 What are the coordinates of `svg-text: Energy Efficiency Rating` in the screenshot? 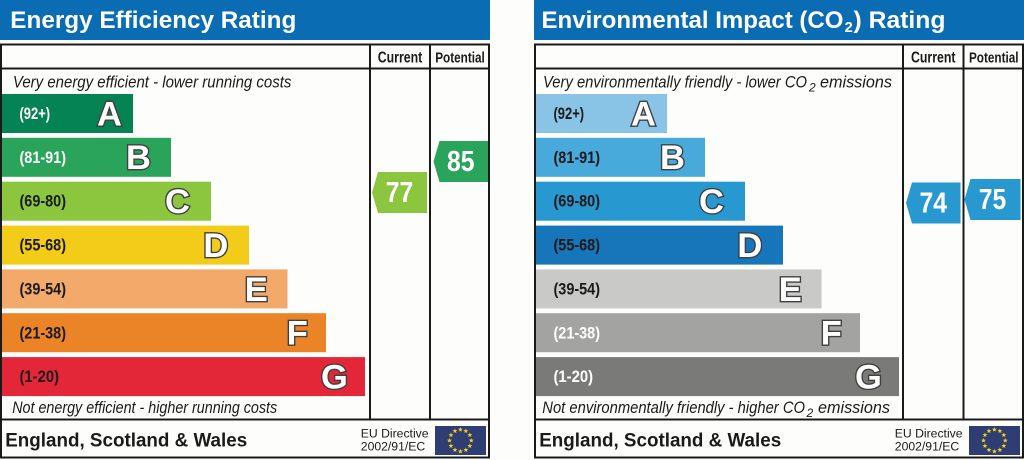 It's located at (153, 20).